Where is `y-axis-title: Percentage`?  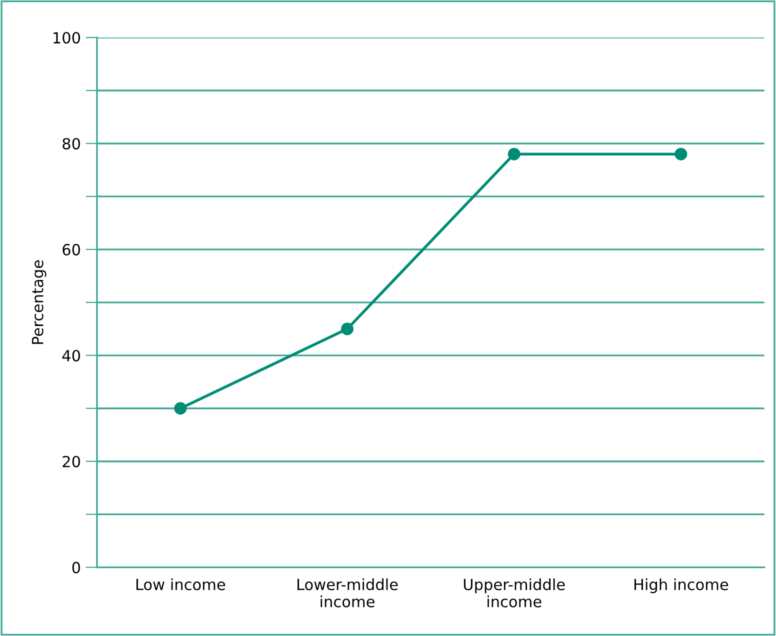 y-axis-title: Percentage is located at coordinates (39, 302).